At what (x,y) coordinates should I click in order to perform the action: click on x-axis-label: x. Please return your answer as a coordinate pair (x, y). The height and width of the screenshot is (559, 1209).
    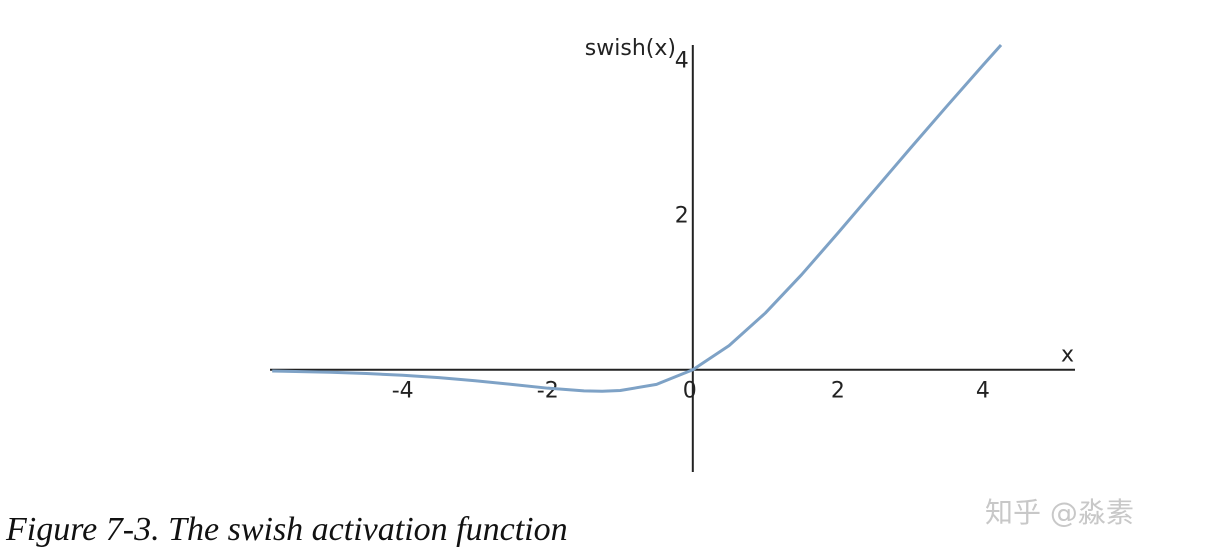
    Looking at the image, I should click on (1067, 355).